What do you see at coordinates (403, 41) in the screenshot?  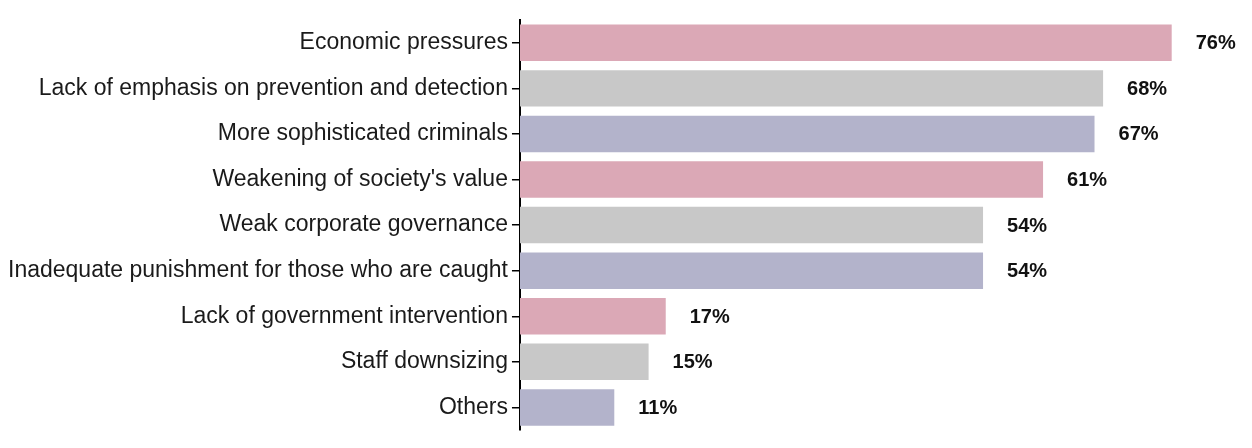 I see `y-tick-label: Economic pressures` at bounding box center [403, 41].